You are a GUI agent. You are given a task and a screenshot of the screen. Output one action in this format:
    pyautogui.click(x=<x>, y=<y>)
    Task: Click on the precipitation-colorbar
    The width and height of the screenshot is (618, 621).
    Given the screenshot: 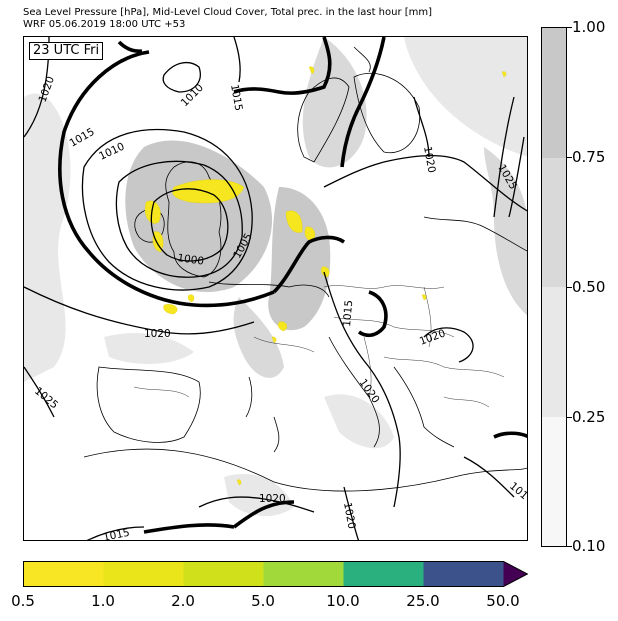 What is the action you would take?
    pyautogui.click(x=275, y=574)
    